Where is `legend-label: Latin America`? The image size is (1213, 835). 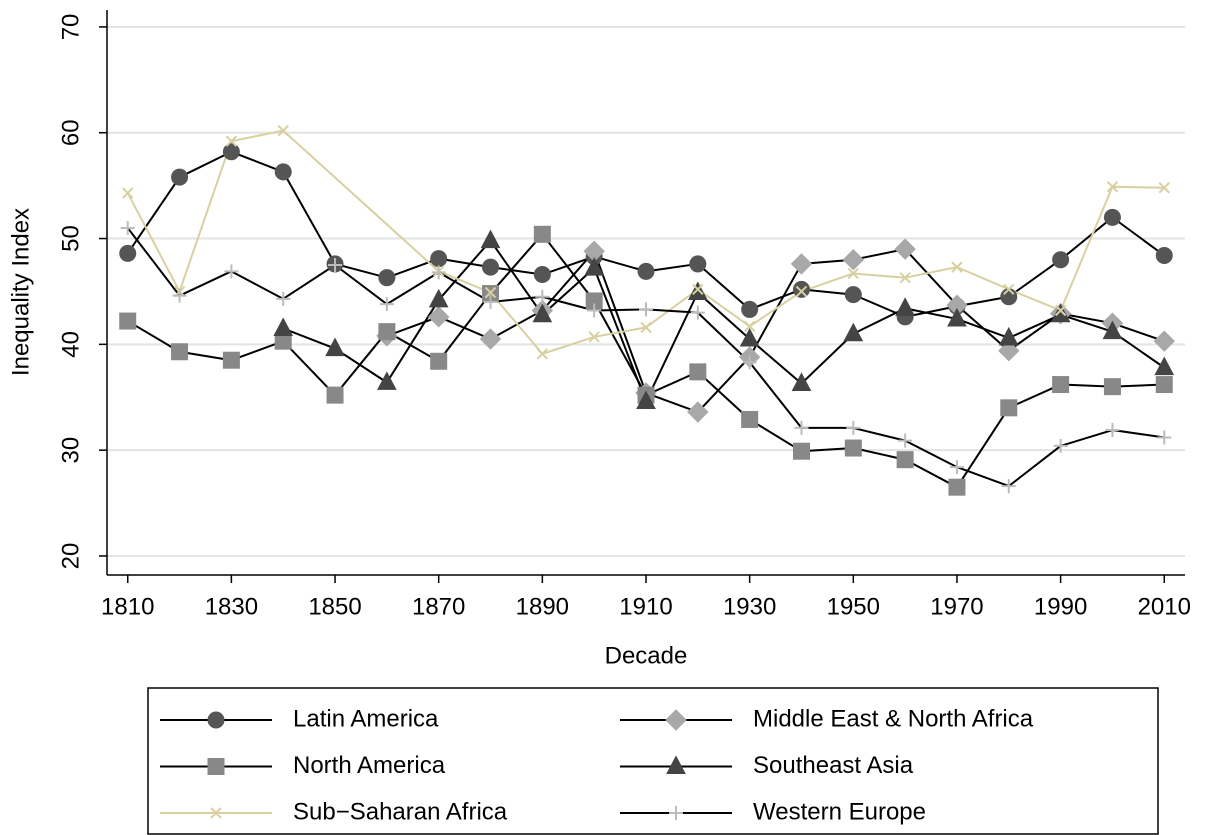
legend-label: Latin America is located at coordinates (366, 718).